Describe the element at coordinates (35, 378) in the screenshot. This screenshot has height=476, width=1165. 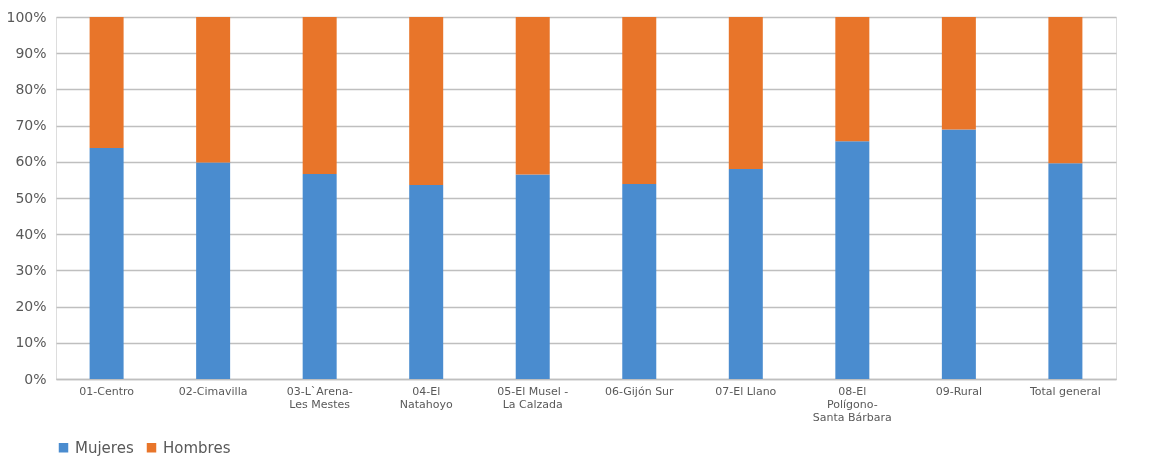
I see `y-tick-label: 0%` at that location.